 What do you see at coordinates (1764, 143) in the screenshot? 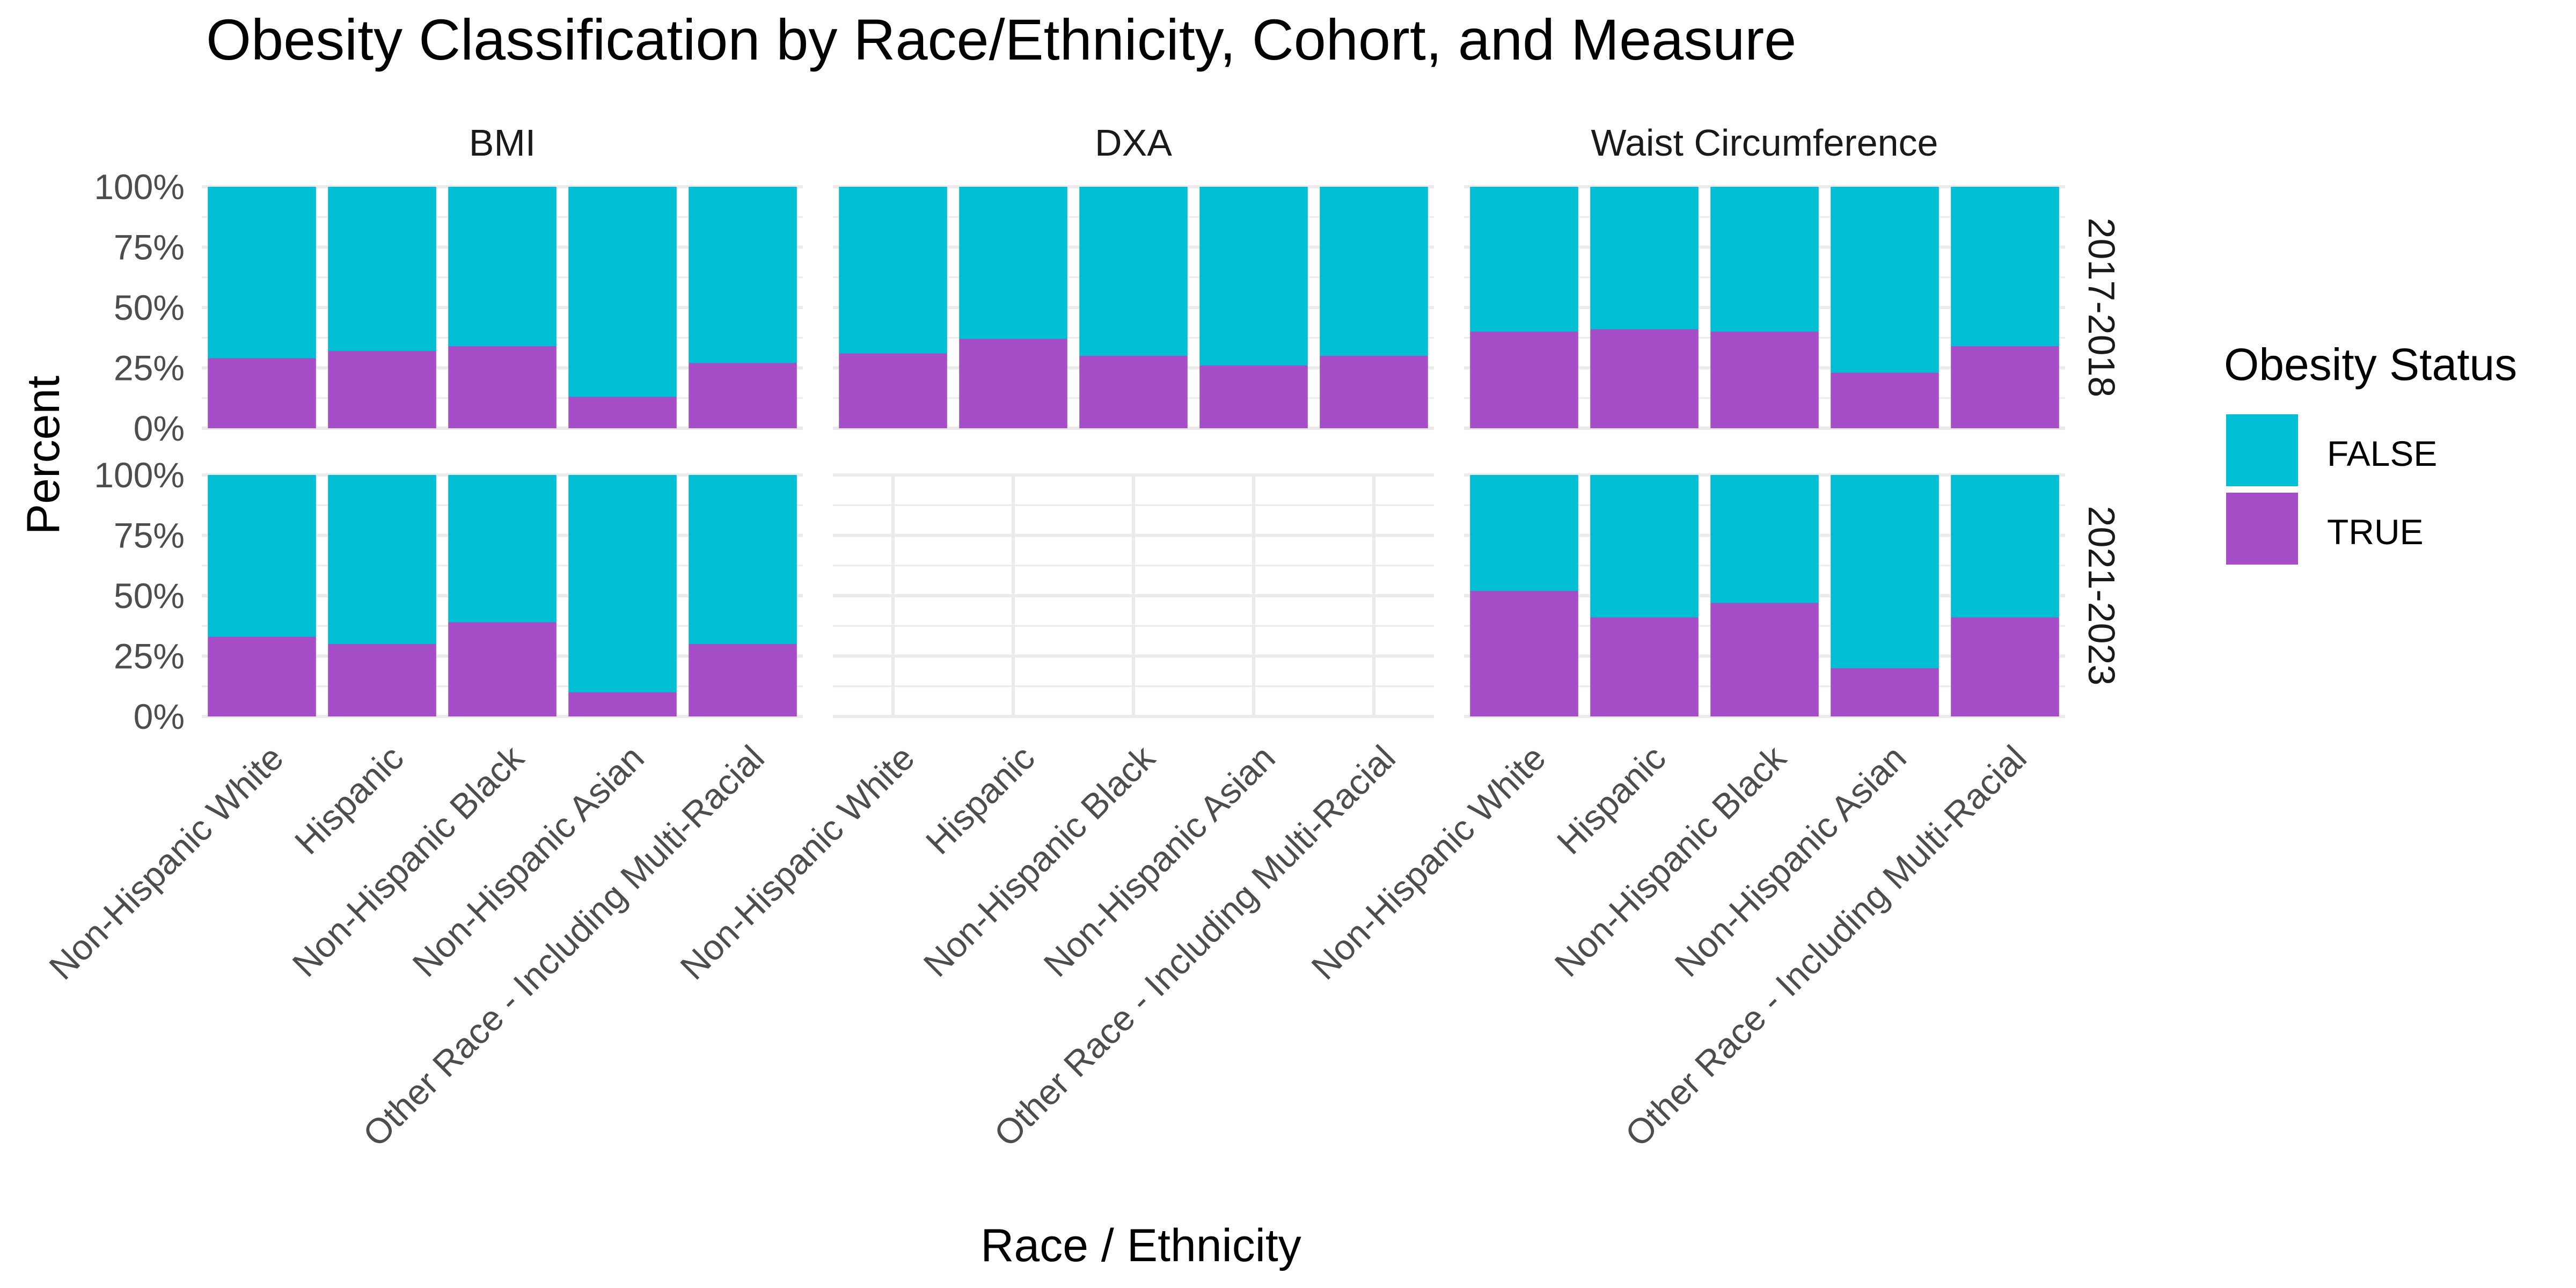
I see `strip-label-waist-circumference: Waist Circumference` at bounding box center [1764, 143].